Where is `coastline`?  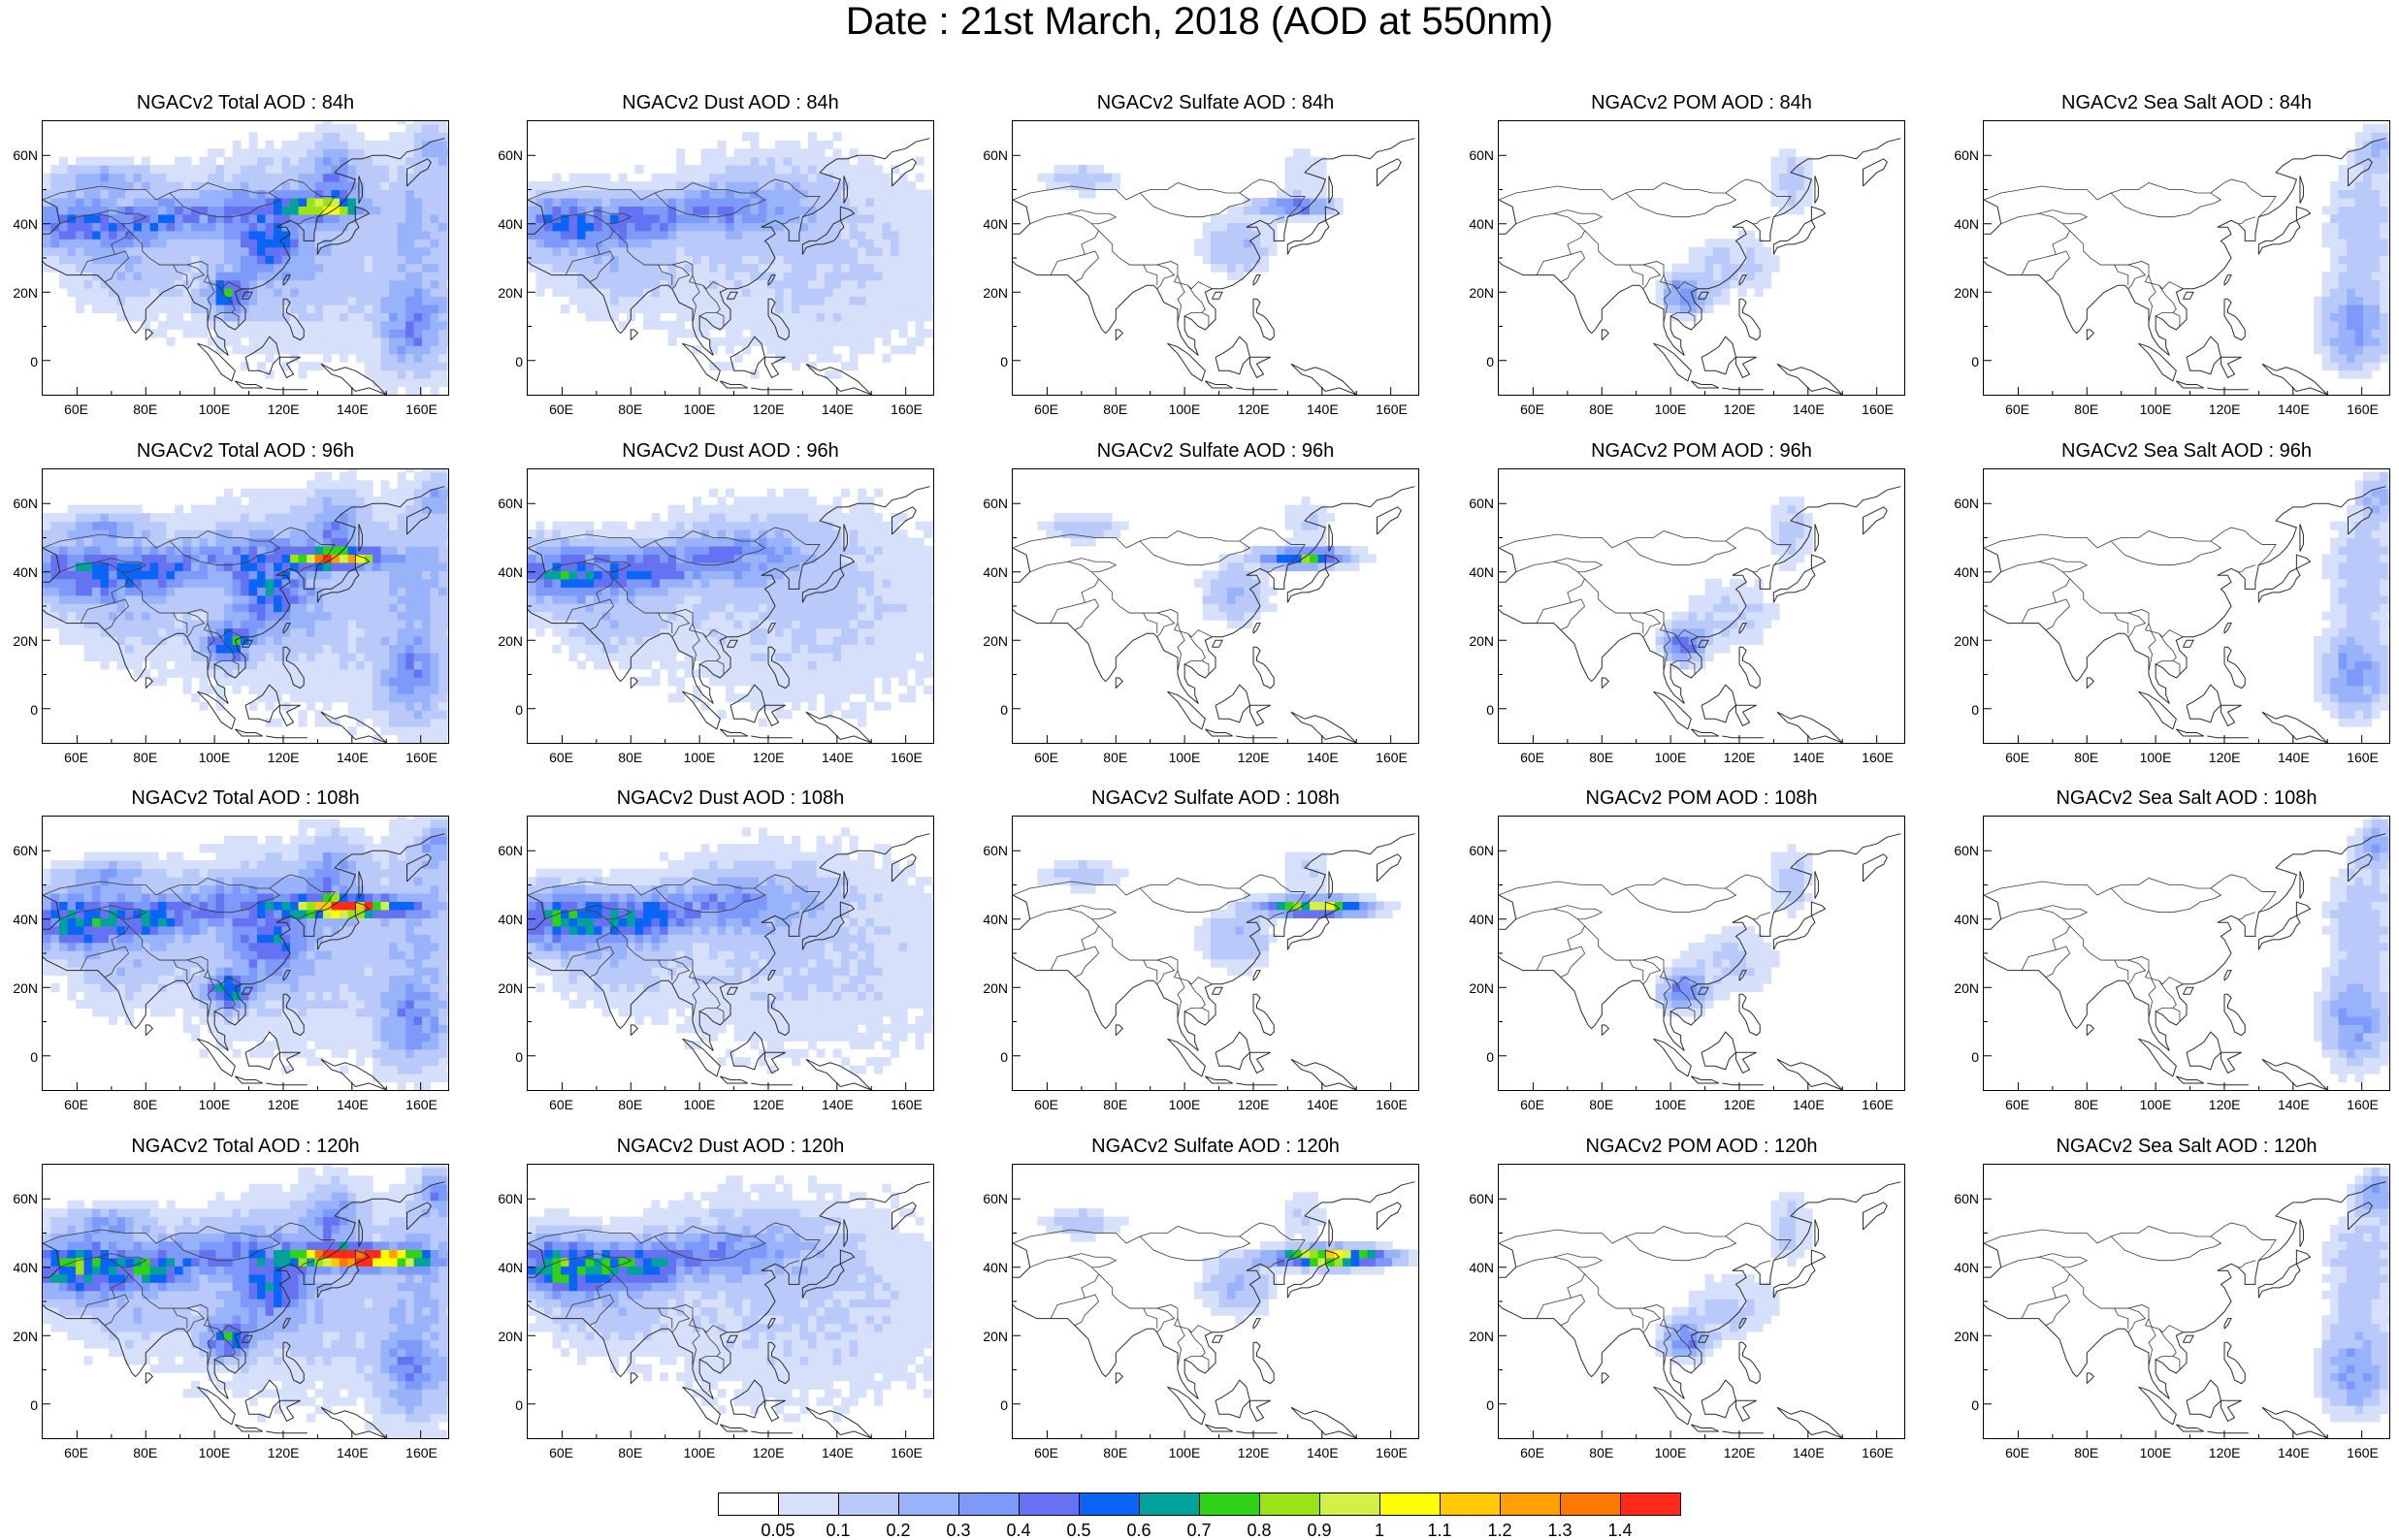 coastline is located at coordinates (363, 561).